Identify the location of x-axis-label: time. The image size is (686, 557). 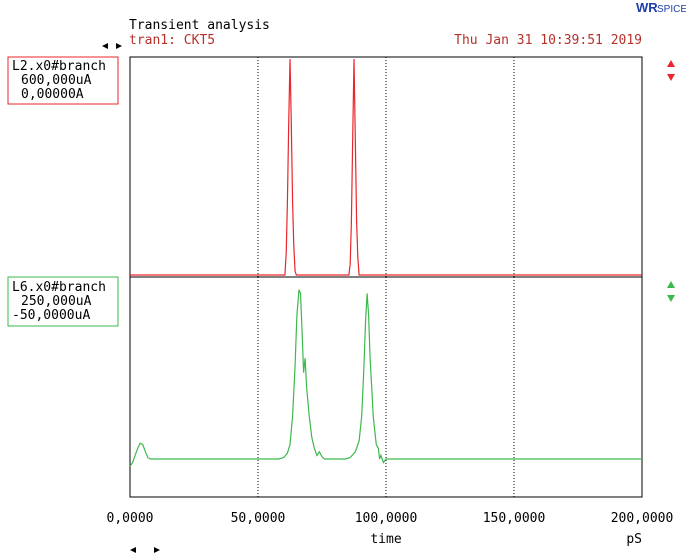
(385, 539).